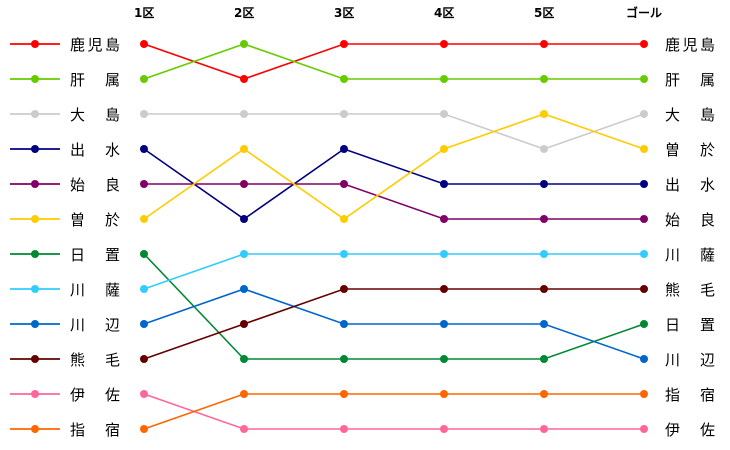 This screenshot has width=730, height=450. I want to click on series-8: 川 薩, so click(327, 276).